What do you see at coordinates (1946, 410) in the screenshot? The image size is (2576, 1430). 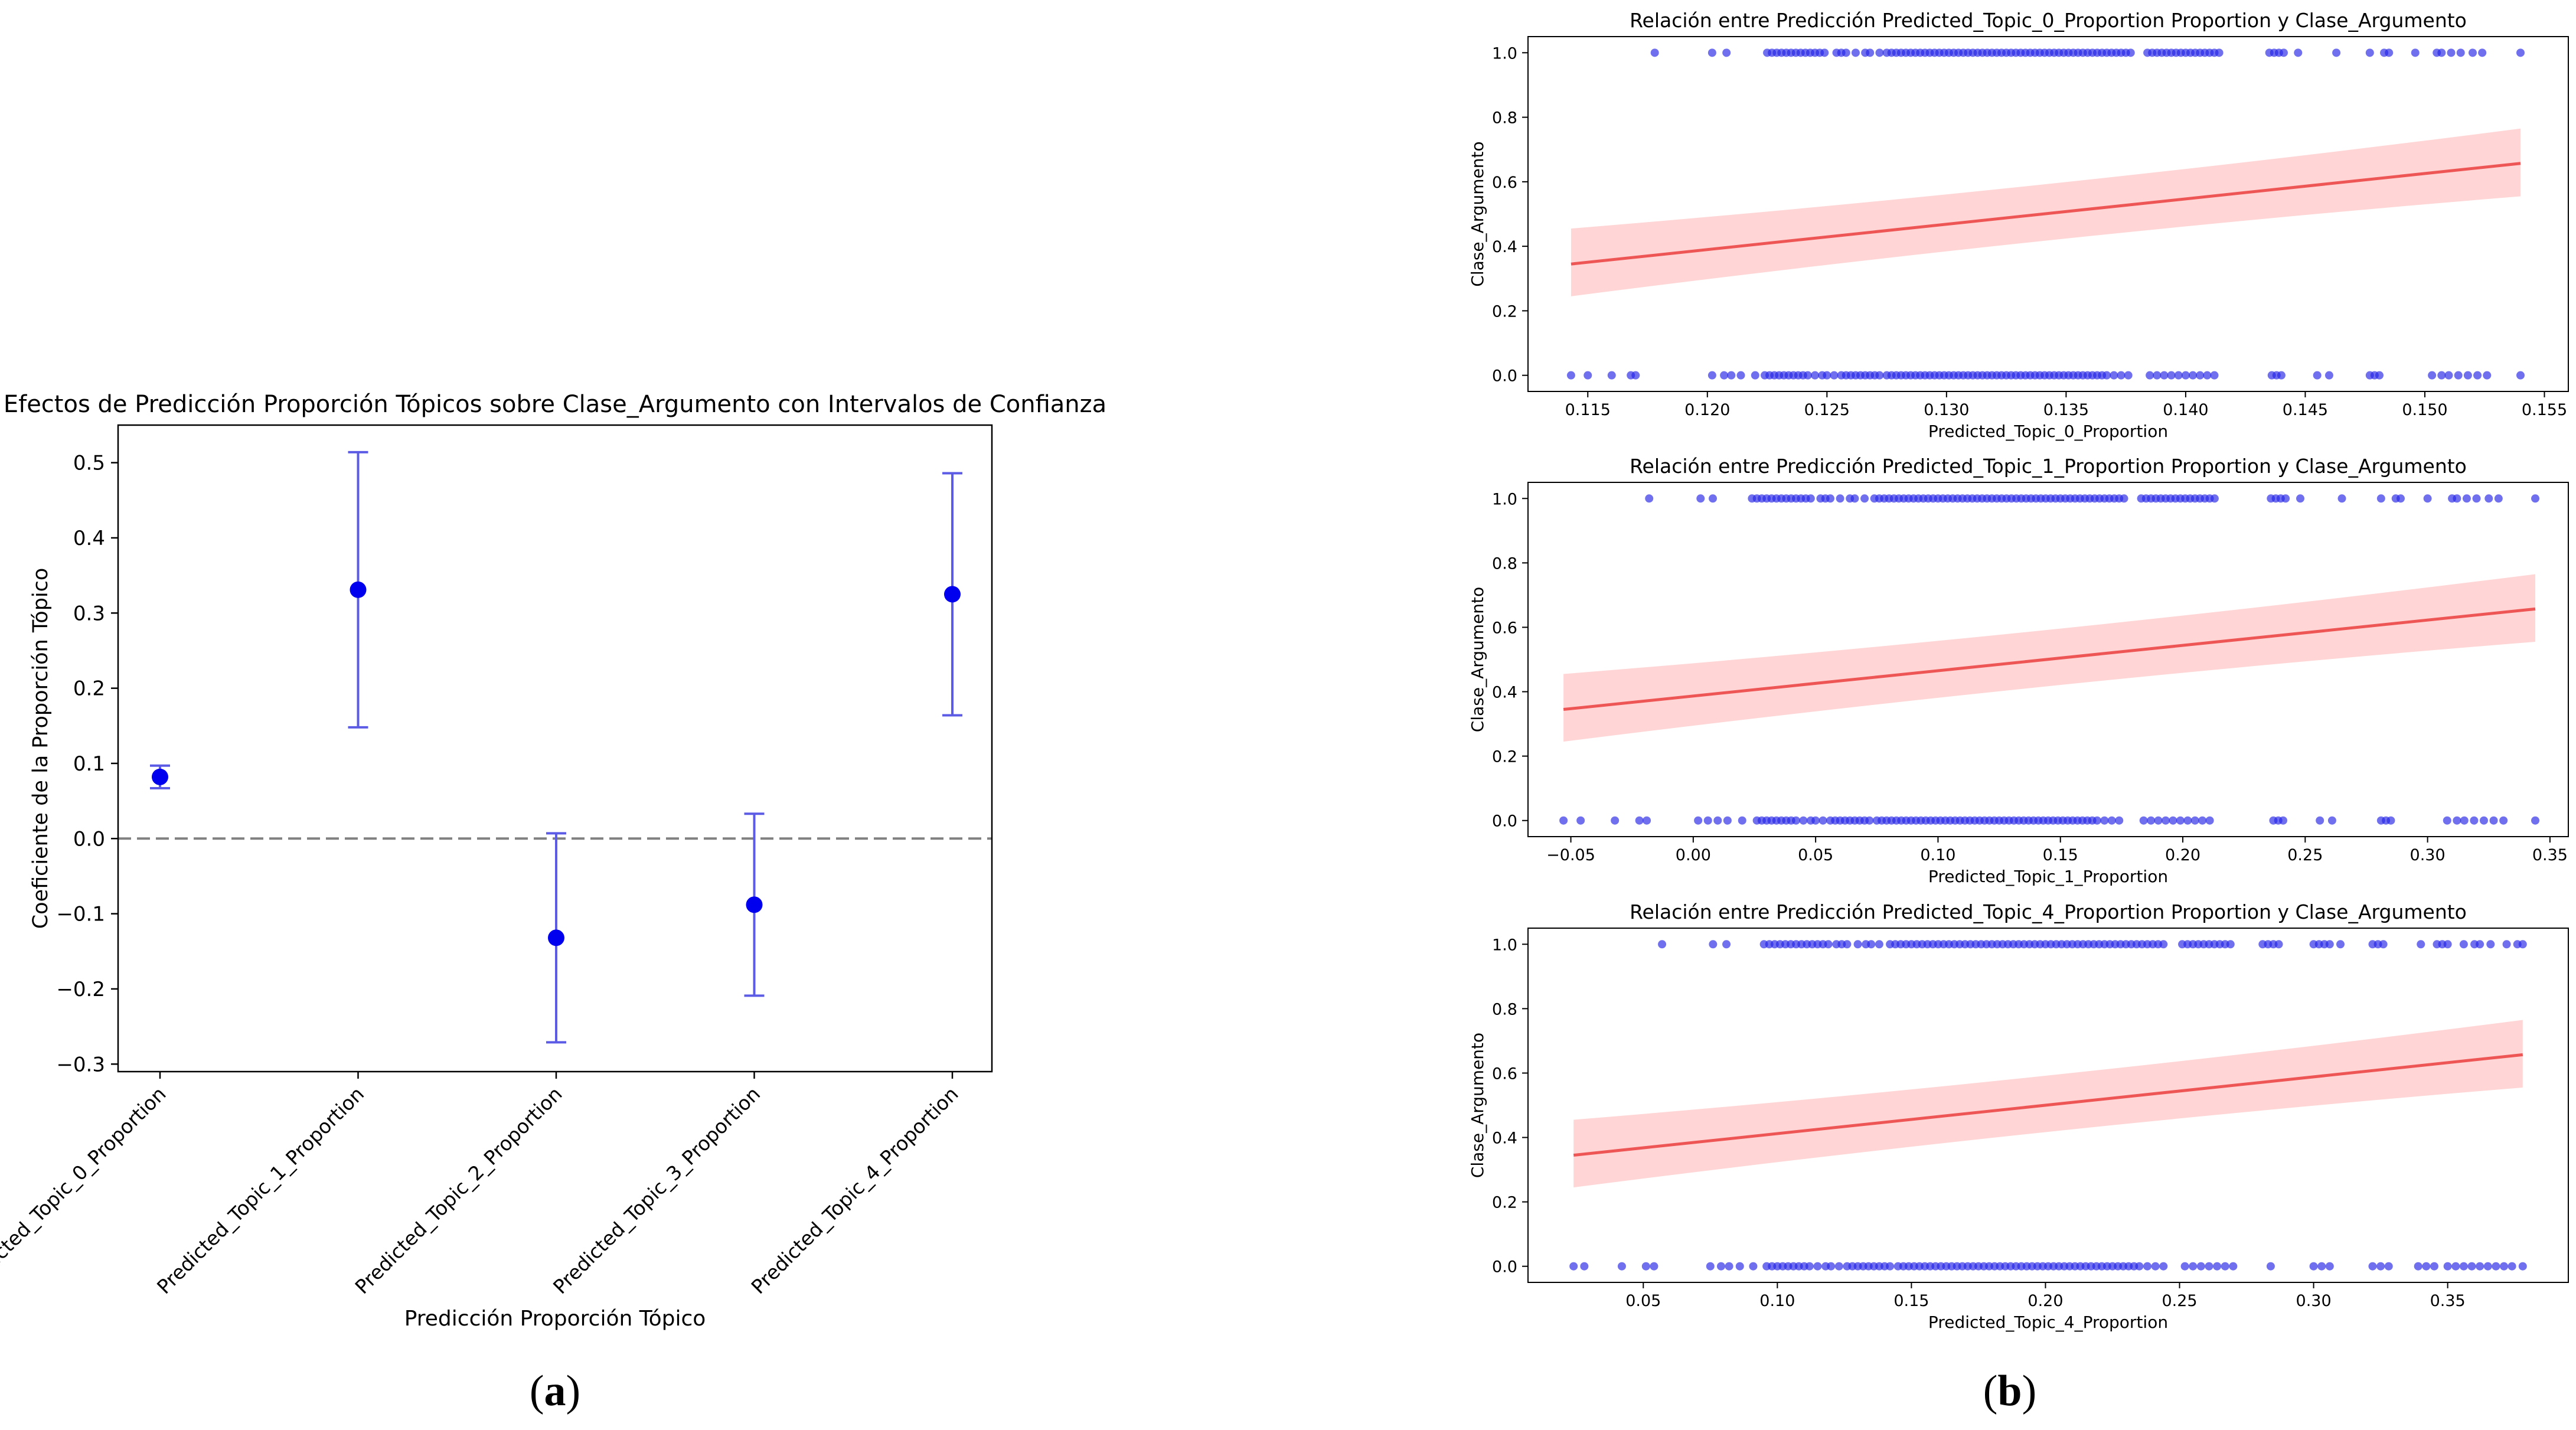 I see `x-tick-label: 0.130` at bounding box center [1946, 410].